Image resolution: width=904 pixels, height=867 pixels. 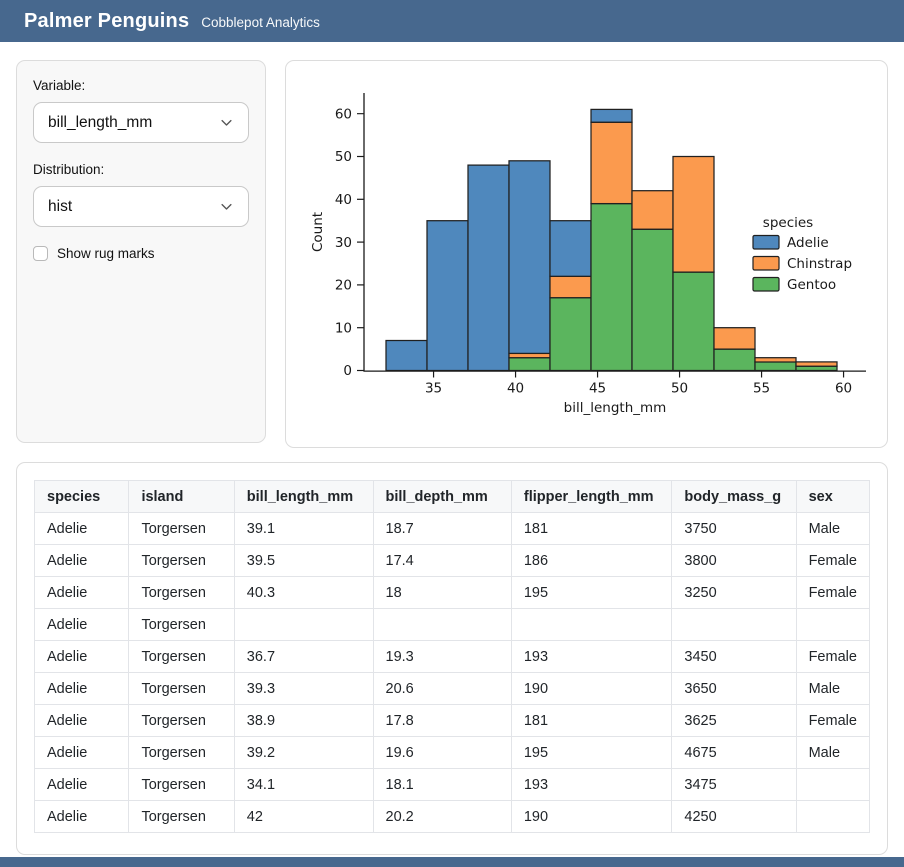 What do you see at coordinates (734, 560) in the screenshot?
I see `table-cell: 3800` at bounding box center [734, 560].